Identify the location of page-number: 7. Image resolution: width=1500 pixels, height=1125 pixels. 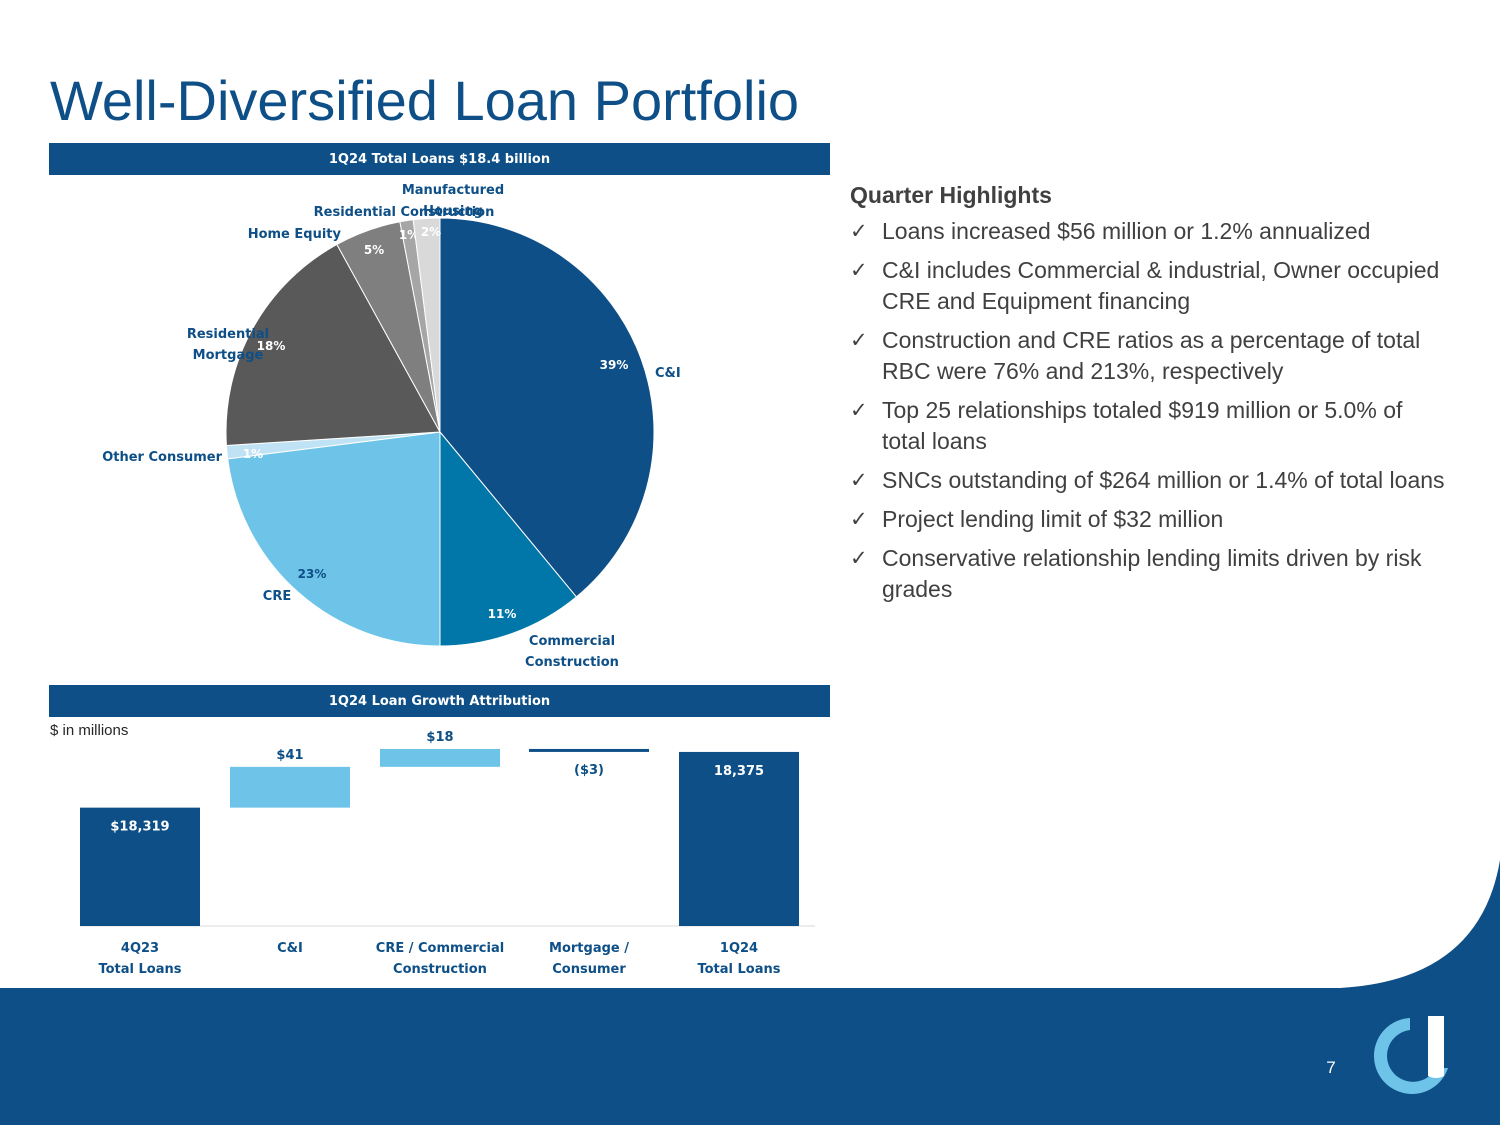
(1331, 1067).